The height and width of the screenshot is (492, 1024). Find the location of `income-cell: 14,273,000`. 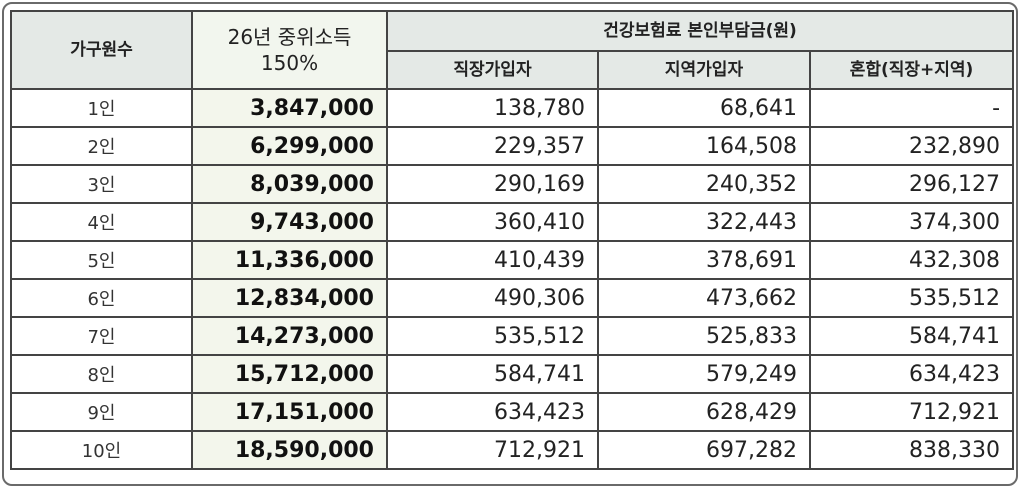

income-cell: 14,273,000 is located at coordinates (289, 336).